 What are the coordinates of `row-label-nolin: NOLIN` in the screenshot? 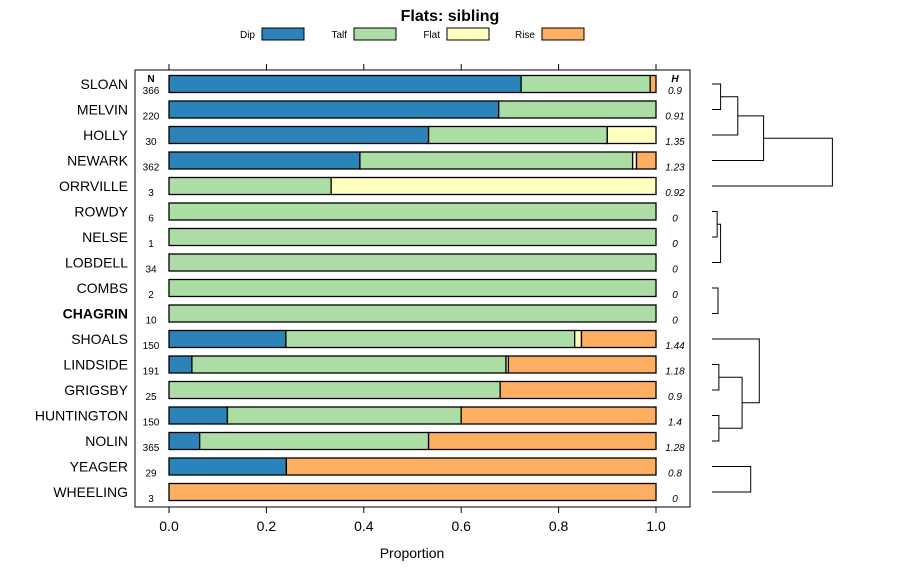 It's located at (106, 441).